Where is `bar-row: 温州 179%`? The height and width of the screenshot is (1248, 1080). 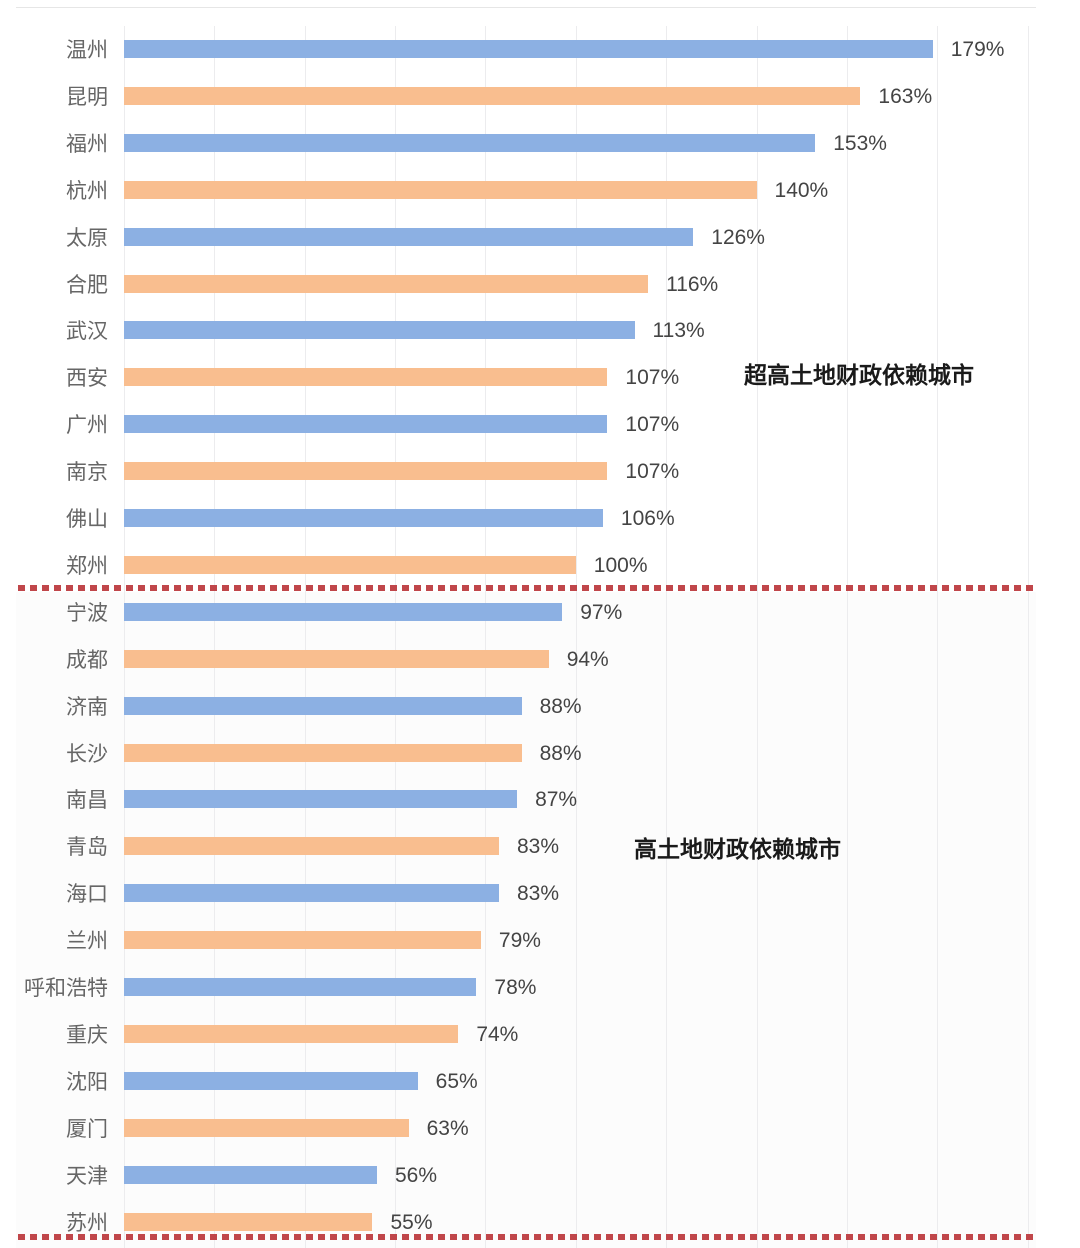
bar-row: 温州 179% is located at coordinates (540, 50).